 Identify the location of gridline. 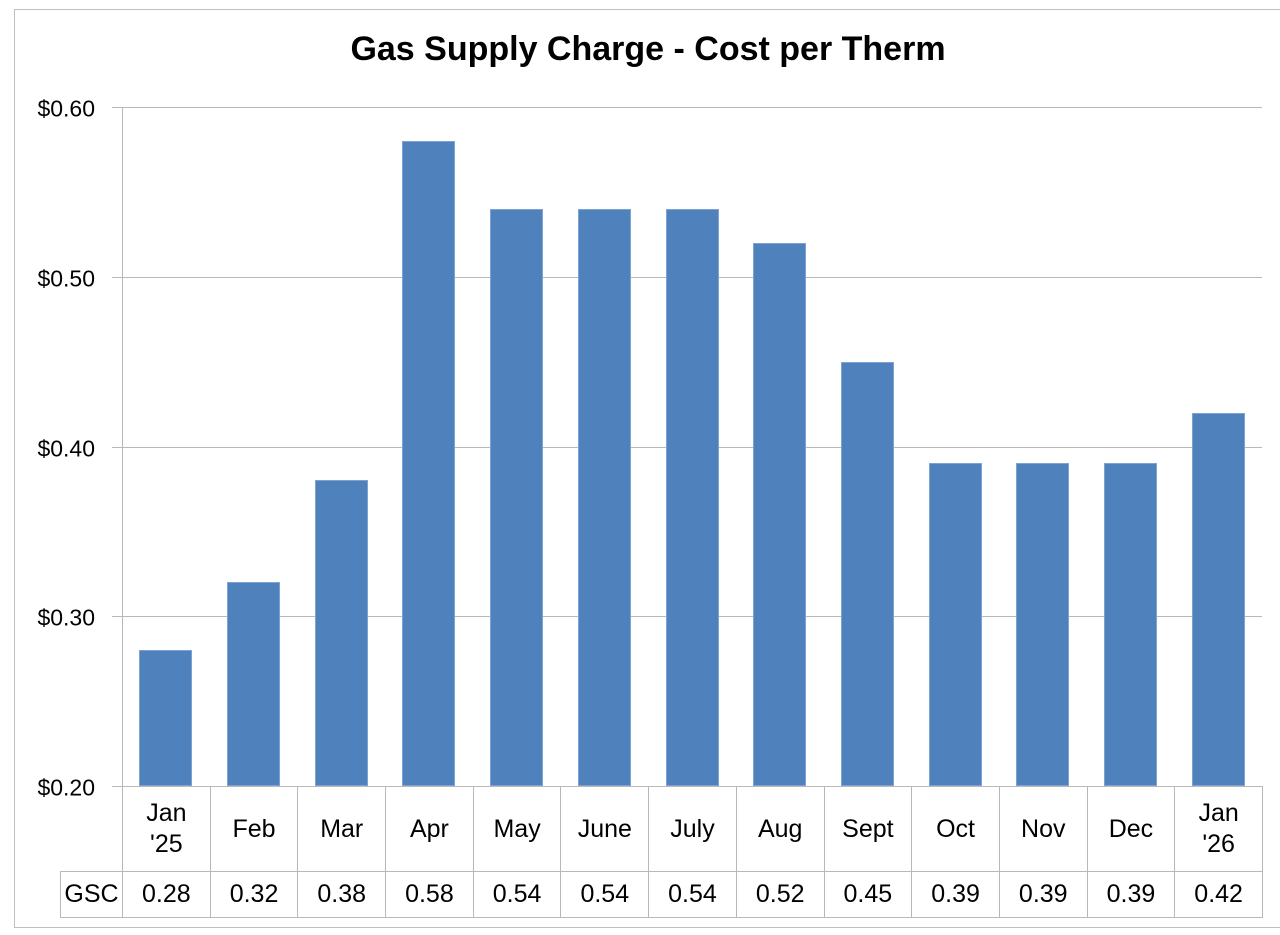
(687, 107).